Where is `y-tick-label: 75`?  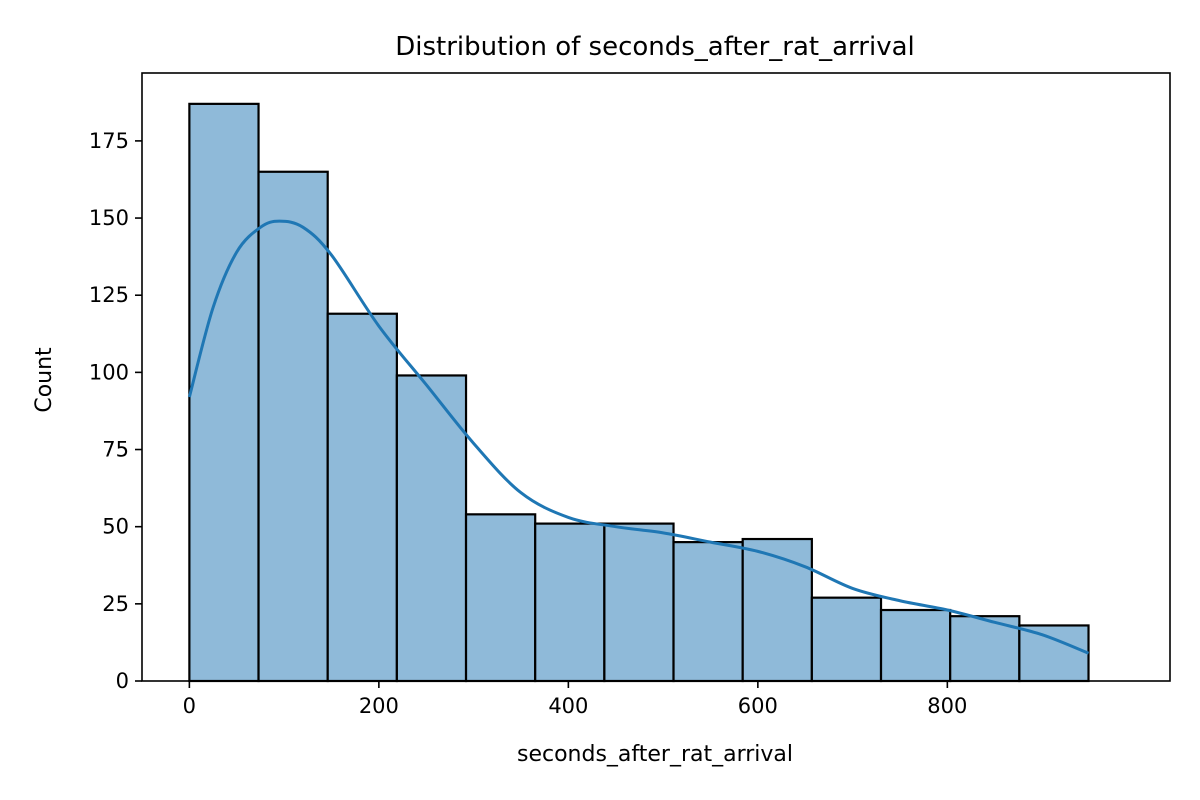 y-tick-label: 75 is located at coordinates (115, 450).